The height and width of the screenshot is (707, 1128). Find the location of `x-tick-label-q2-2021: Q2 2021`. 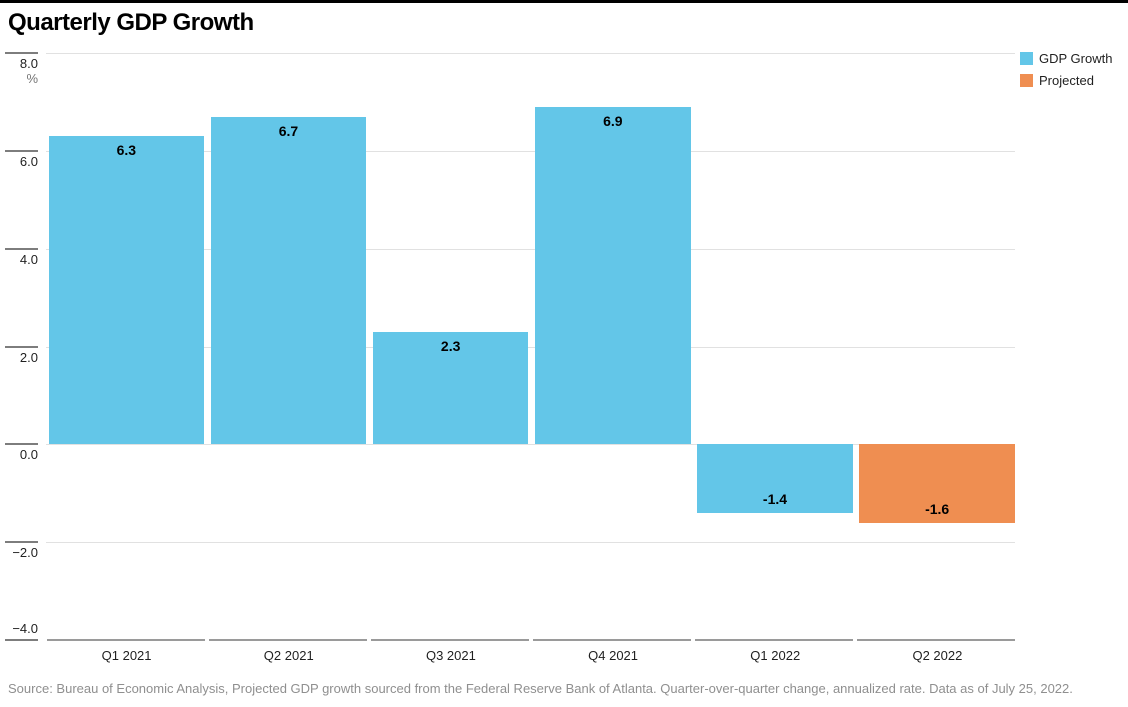

x-tick-label-q2-2021: Q2 2021 is located at coordinates (288, 655).